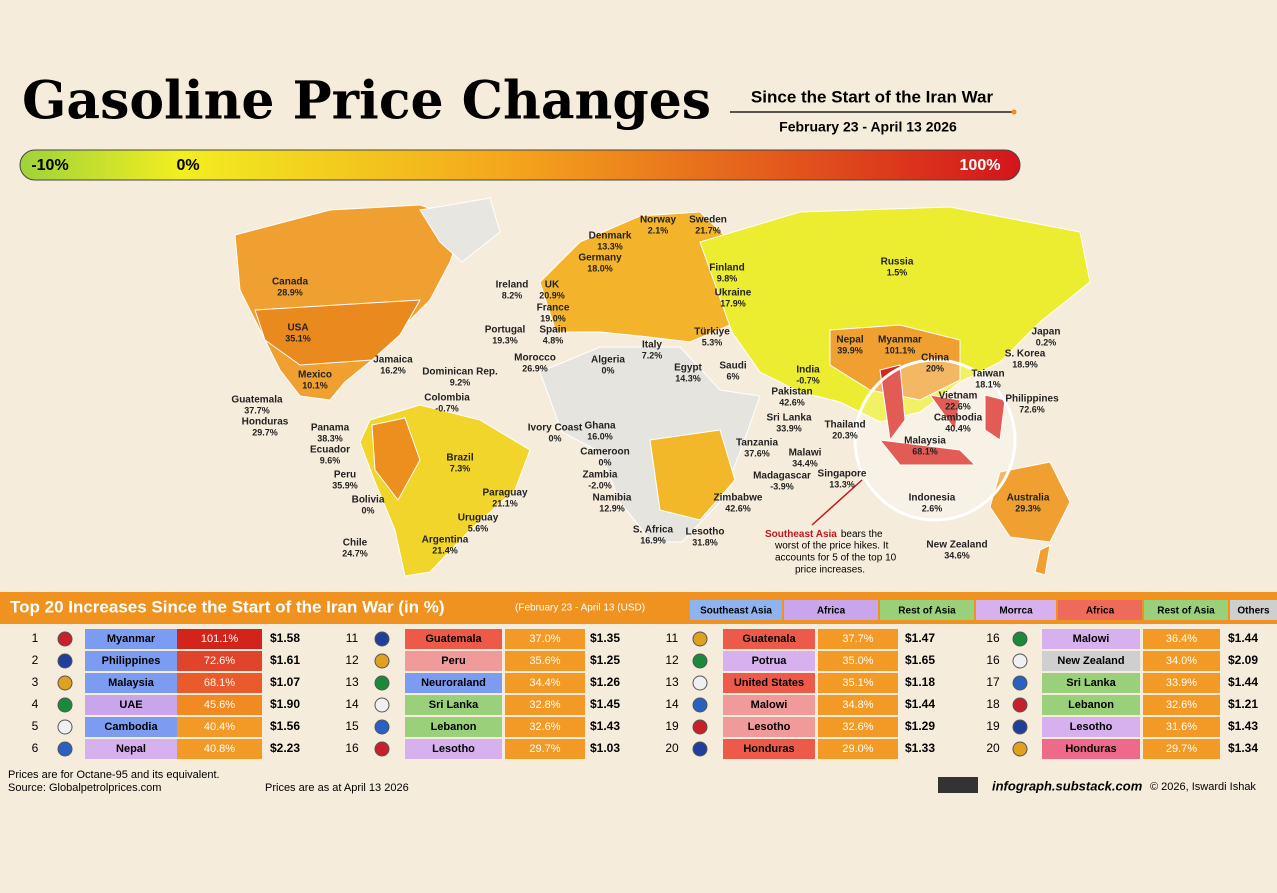 Image resolution: width=1277 pixels, height=893 pixels. What do you see at coordinates (555, 428) in the screenshot?
I see `country-label: Ivory Coast` at bounding box center [555, 428].